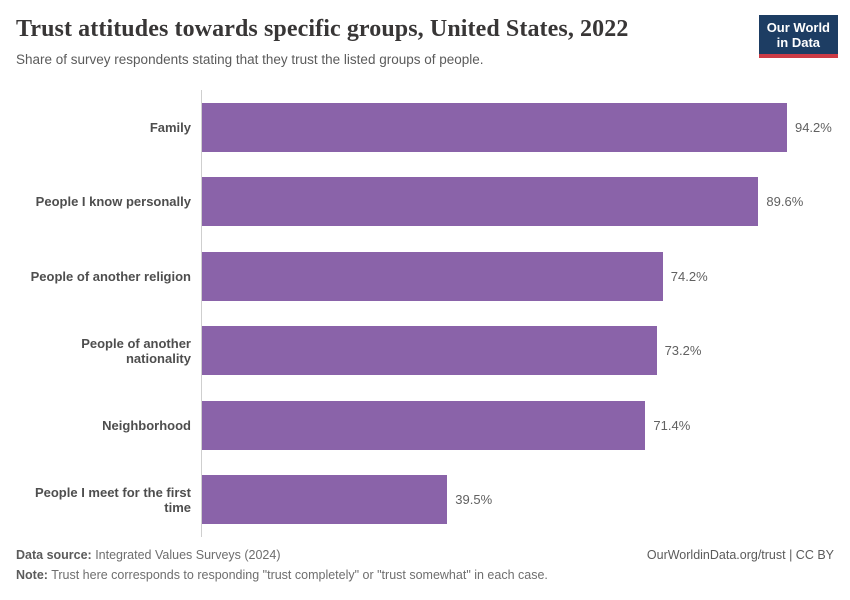 The width and height of the screenshot is (850, 600). What do you see at coordinates (689, 276) in the screenshot?
I see `value-label: 74.2%` at bounding box center [689, 276].